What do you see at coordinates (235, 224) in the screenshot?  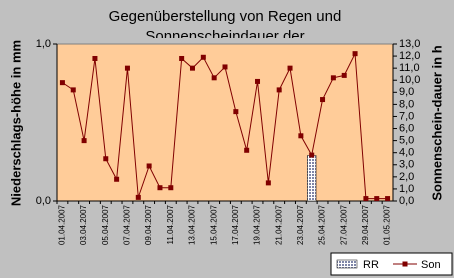 I see `x-tick-label: 17.04.2007` at bounding box center [235, 224].